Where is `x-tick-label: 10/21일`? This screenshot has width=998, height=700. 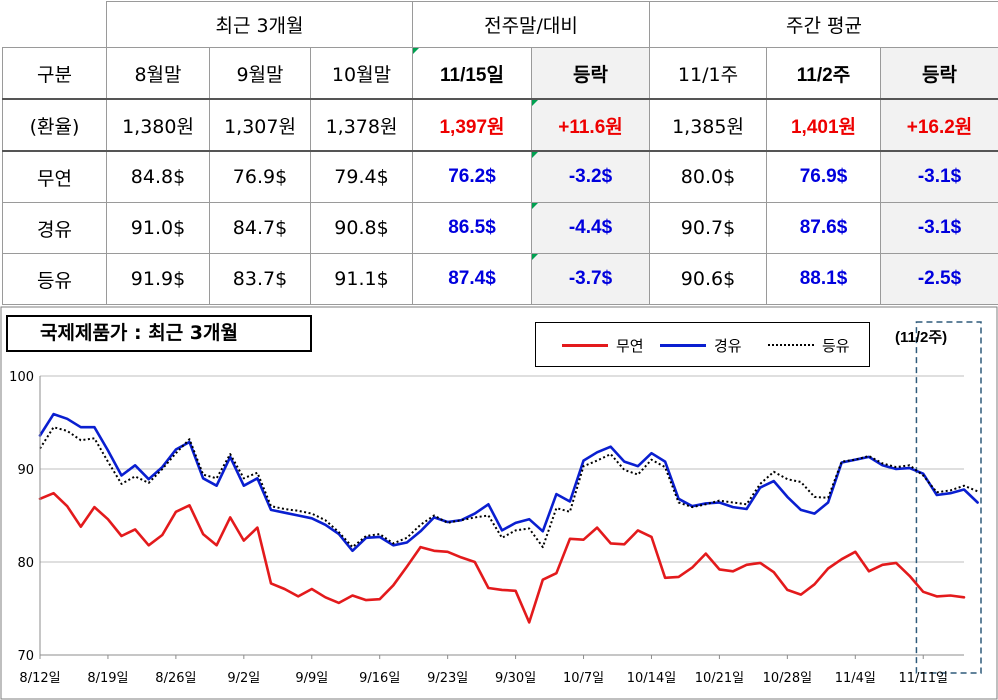 x-tick-label: 10/21일 is located at coordinates (719, 678).